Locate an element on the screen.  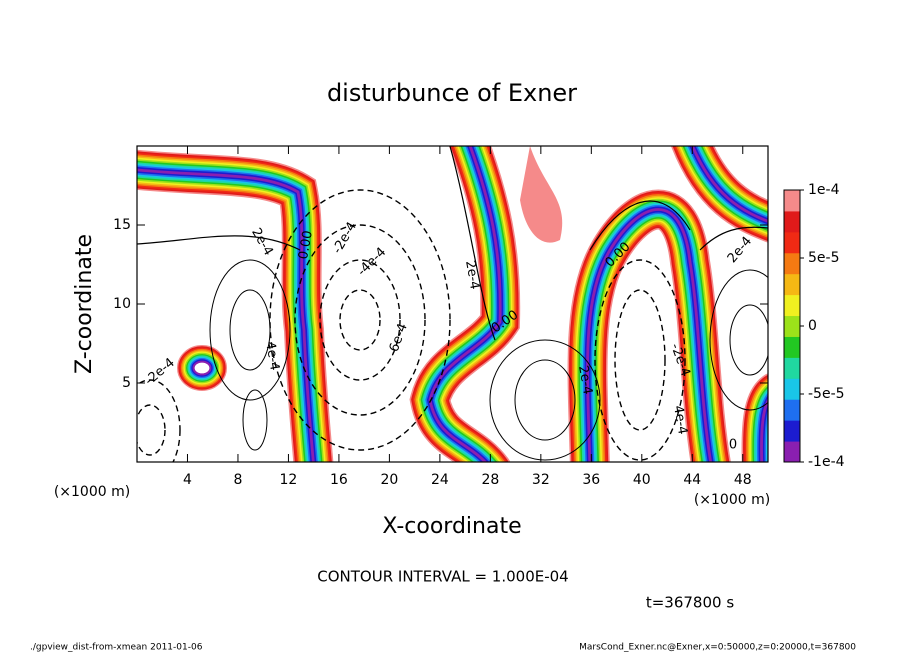
x-tick-label: 20 is located at coordinates (389, 480).